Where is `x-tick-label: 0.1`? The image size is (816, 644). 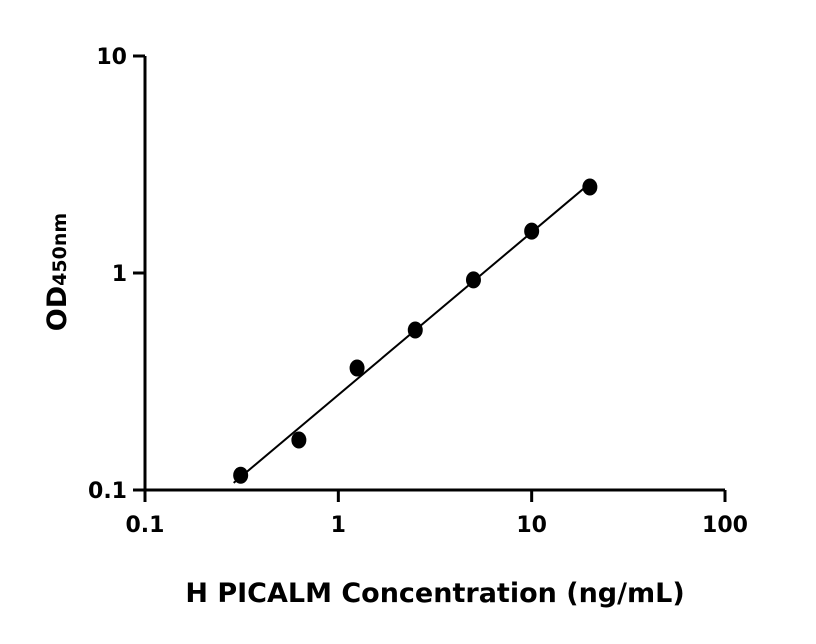 x-tick-label: 0.1 is located at coordinates (145, 525).